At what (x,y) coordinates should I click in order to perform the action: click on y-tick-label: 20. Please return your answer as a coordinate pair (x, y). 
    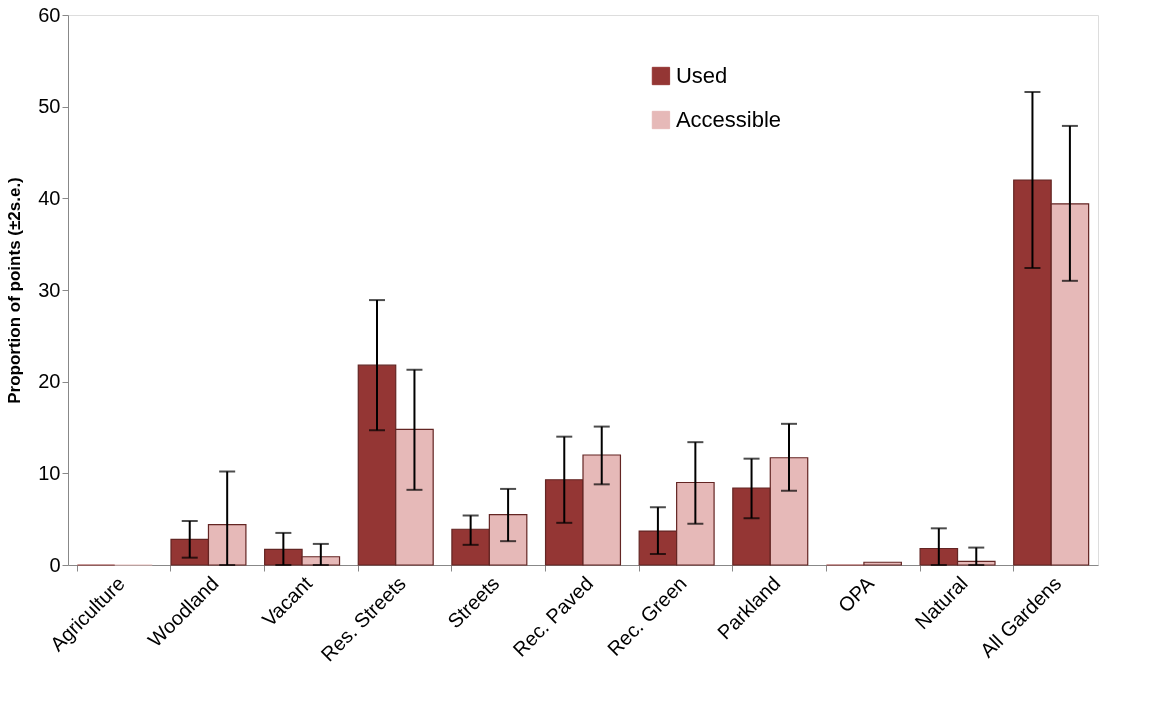
    Looking at the image, I should click on (49, 381).